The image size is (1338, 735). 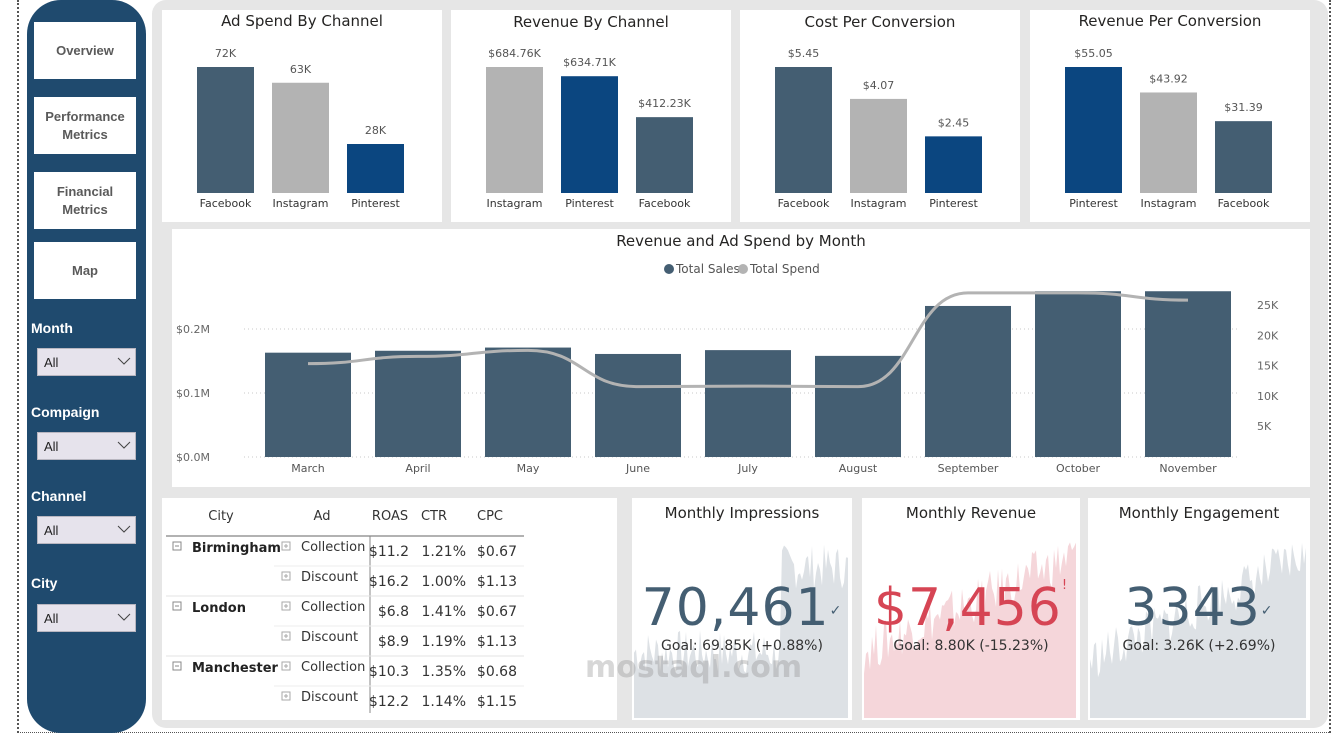 I want to click on x-tick-label: July, so click(x=747, y=468).